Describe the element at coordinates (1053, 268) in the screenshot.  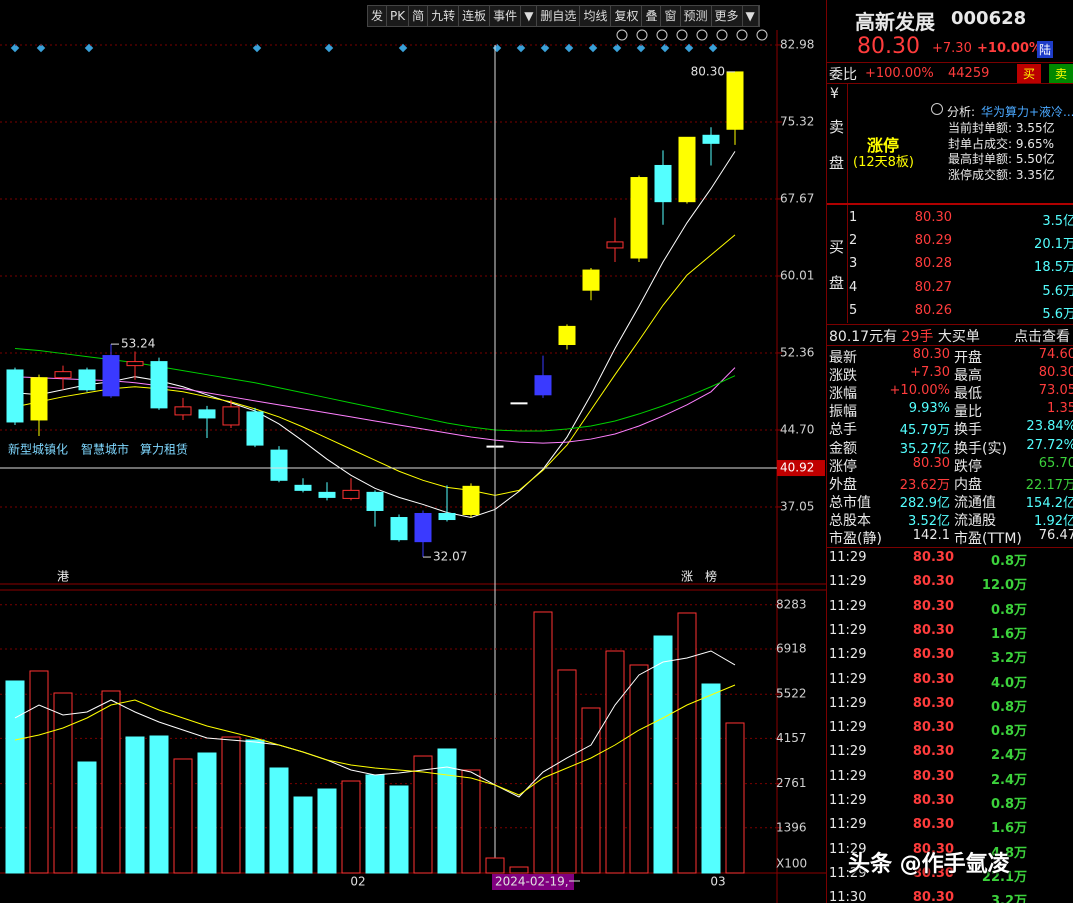
I see `bid-volume: 18.5万` at that location.